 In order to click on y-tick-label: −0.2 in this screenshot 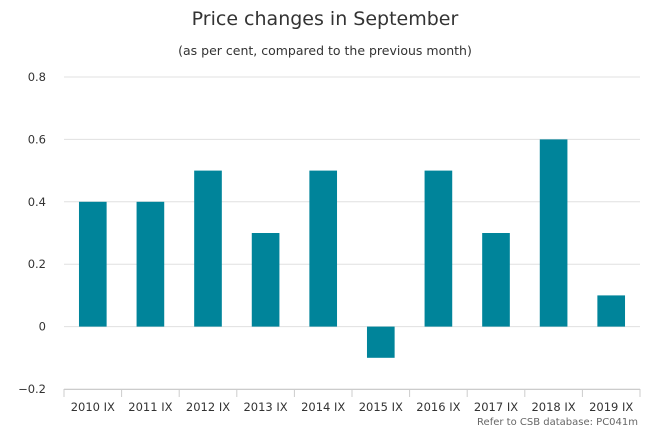, I will do `click(32, 389)`.